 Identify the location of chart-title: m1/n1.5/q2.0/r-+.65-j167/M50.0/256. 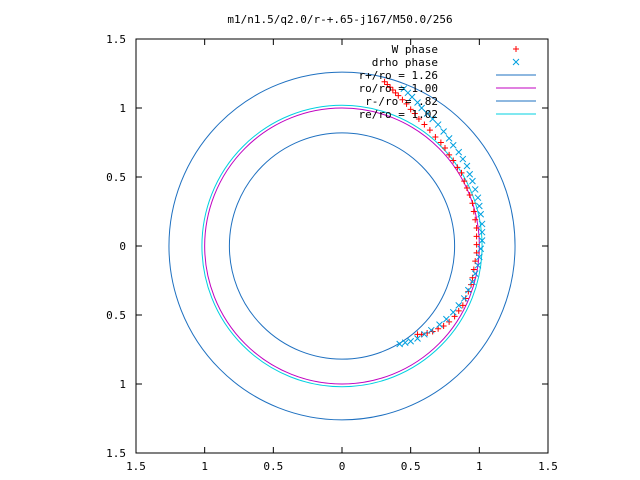
(339, 19).